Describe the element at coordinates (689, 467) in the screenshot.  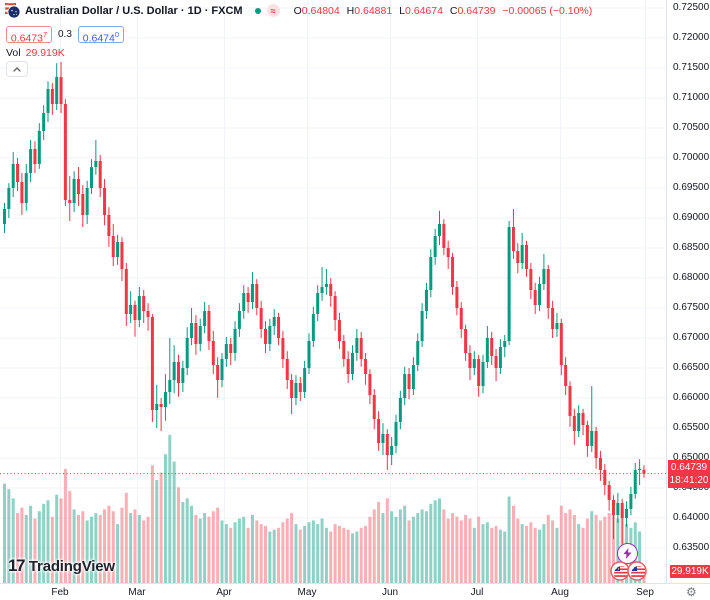
I see `current-price-value: 0.64739` at that location.